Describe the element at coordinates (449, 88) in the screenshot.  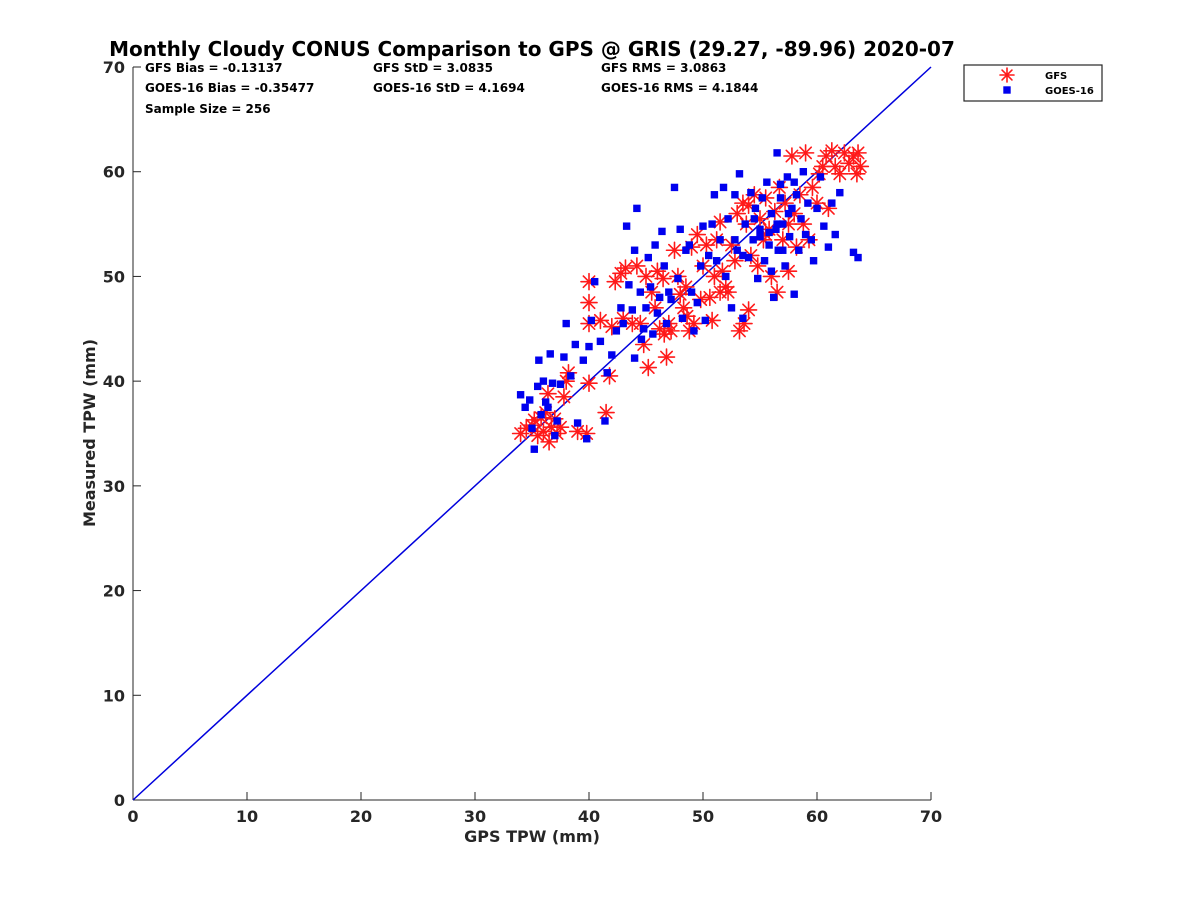
I see `stat-text: GOES-16 StD = 4.1694` at that location.